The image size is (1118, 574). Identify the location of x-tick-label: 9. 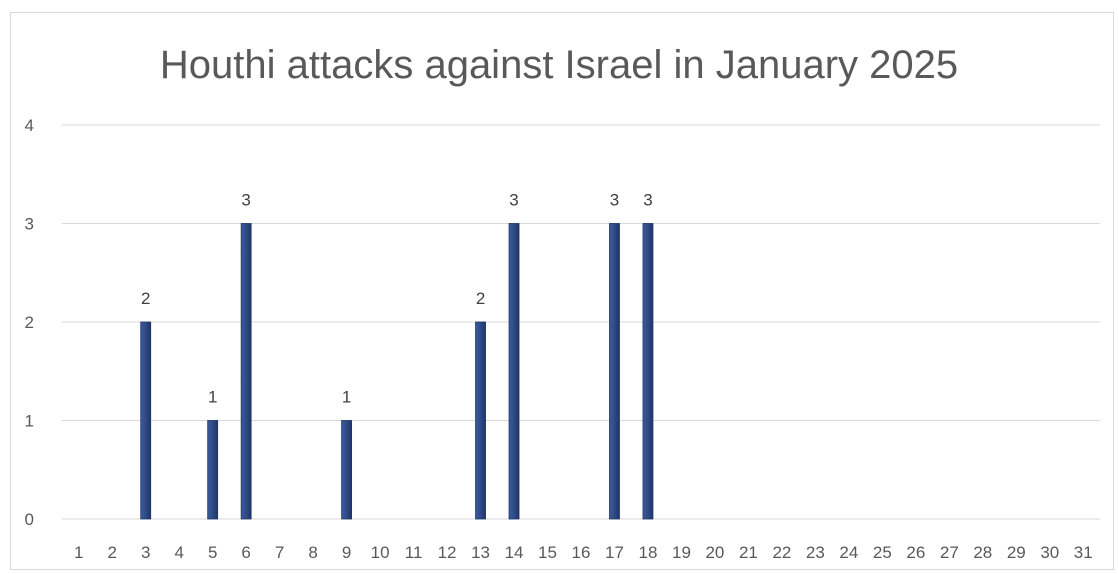
(346, 552).